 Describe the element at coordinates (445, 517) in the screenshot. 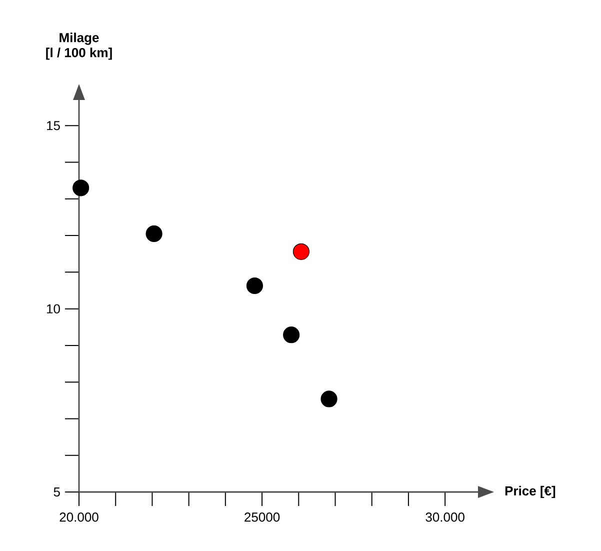

I see `x-tick-label: 30.000` at that location.